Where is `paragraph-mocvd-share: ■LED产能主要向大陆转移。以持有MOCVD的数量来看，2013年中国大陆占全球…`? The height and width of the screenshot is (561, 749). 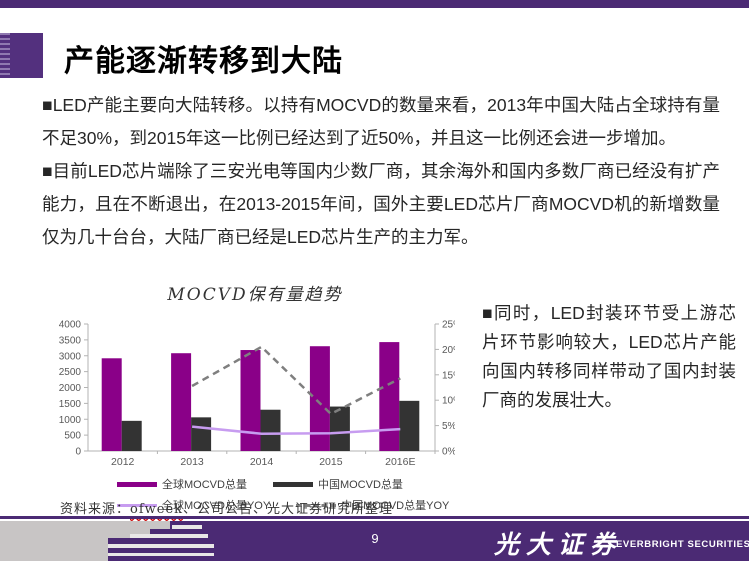
paragraph-mocvd-share: ■LED产能主要向大陆转移。以持有MOCVD的数量来看，2013年中国大陆占全球… is located at coordinates (381, 121).